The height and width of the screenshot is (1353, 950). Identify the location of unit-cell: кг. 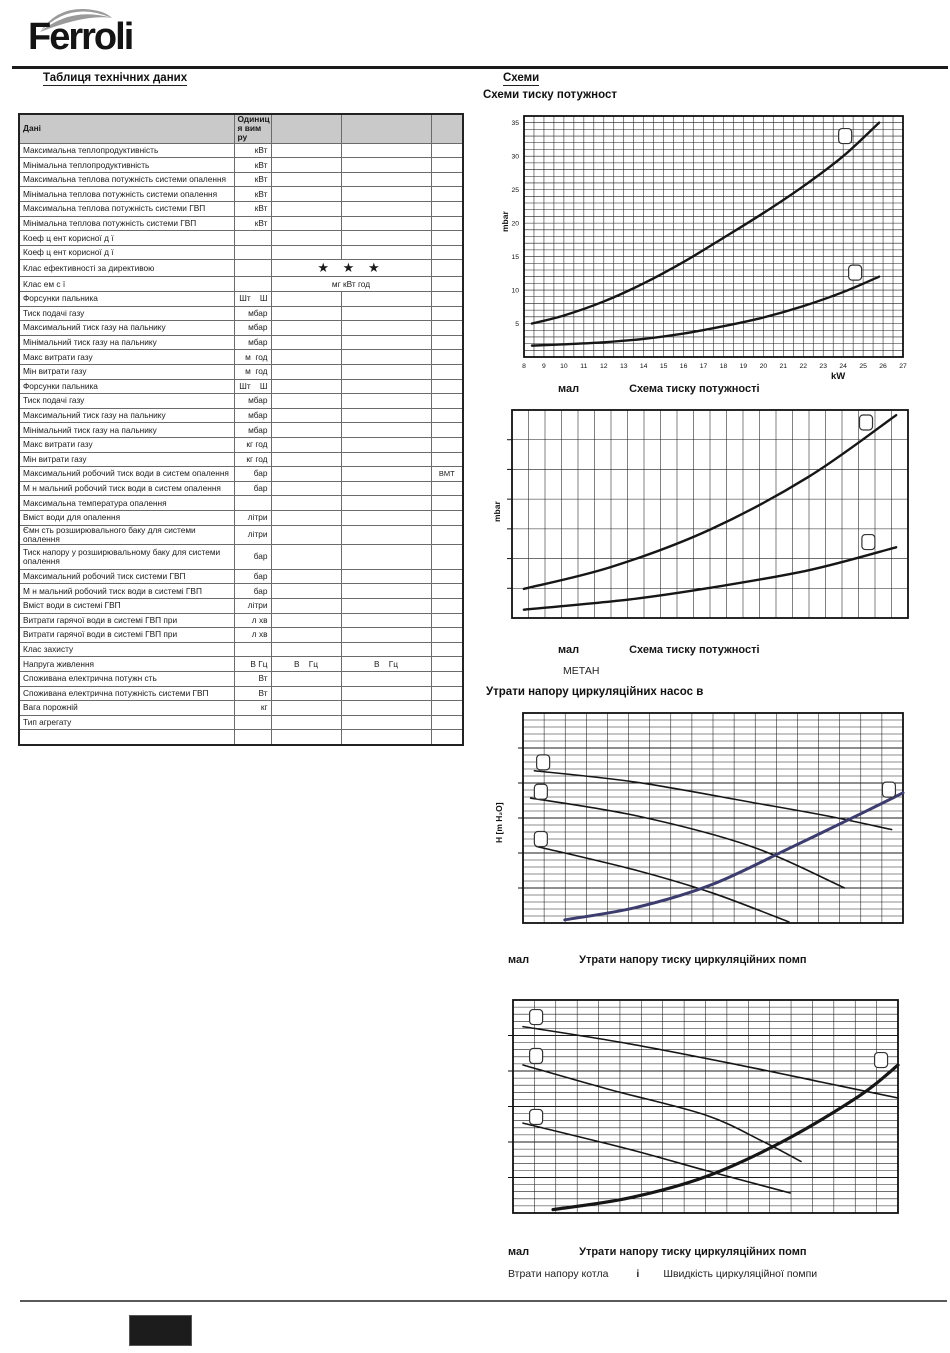
(252, 708).